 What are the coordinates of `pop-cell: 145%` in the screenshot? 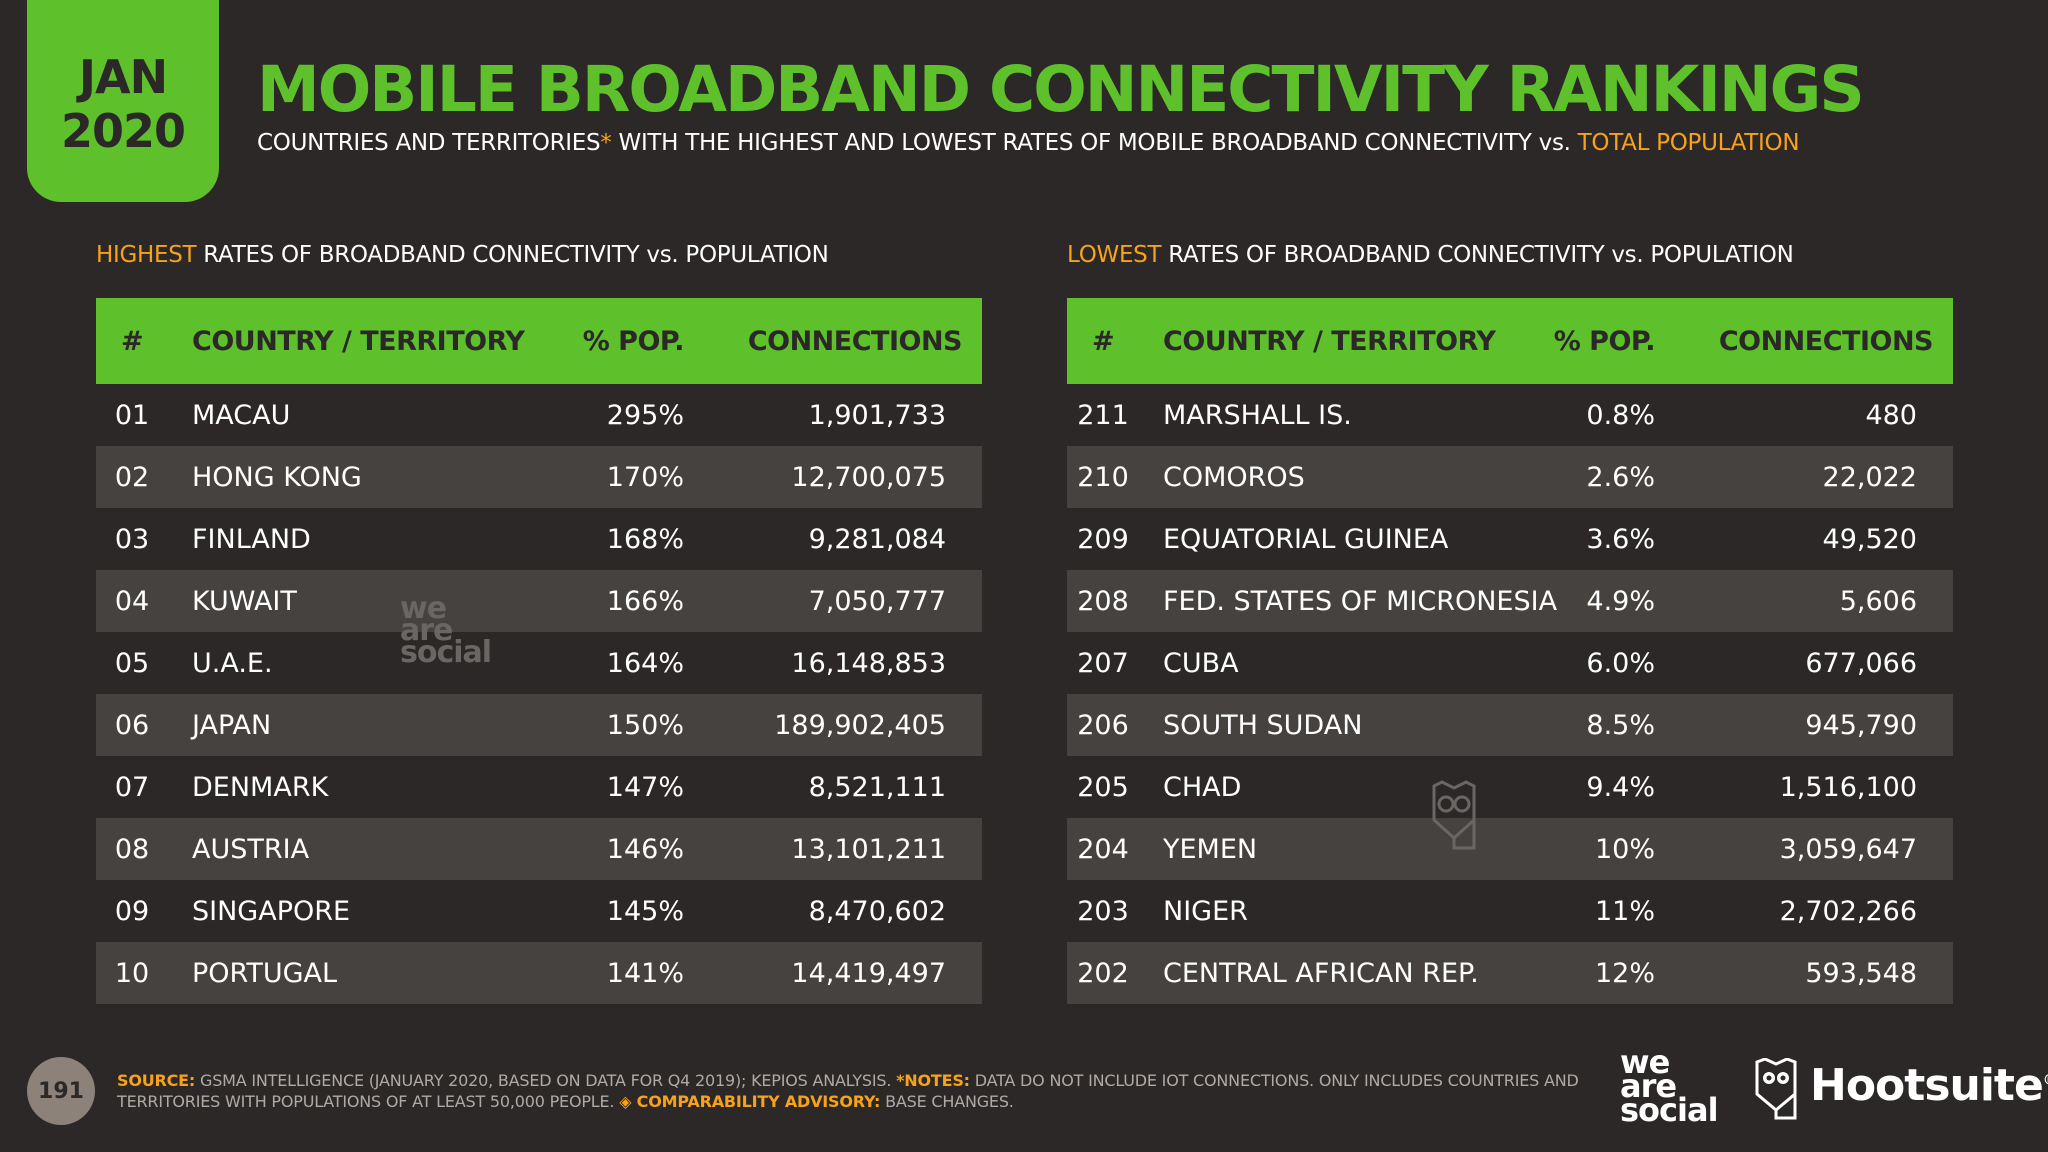 It's located at (645, 911).